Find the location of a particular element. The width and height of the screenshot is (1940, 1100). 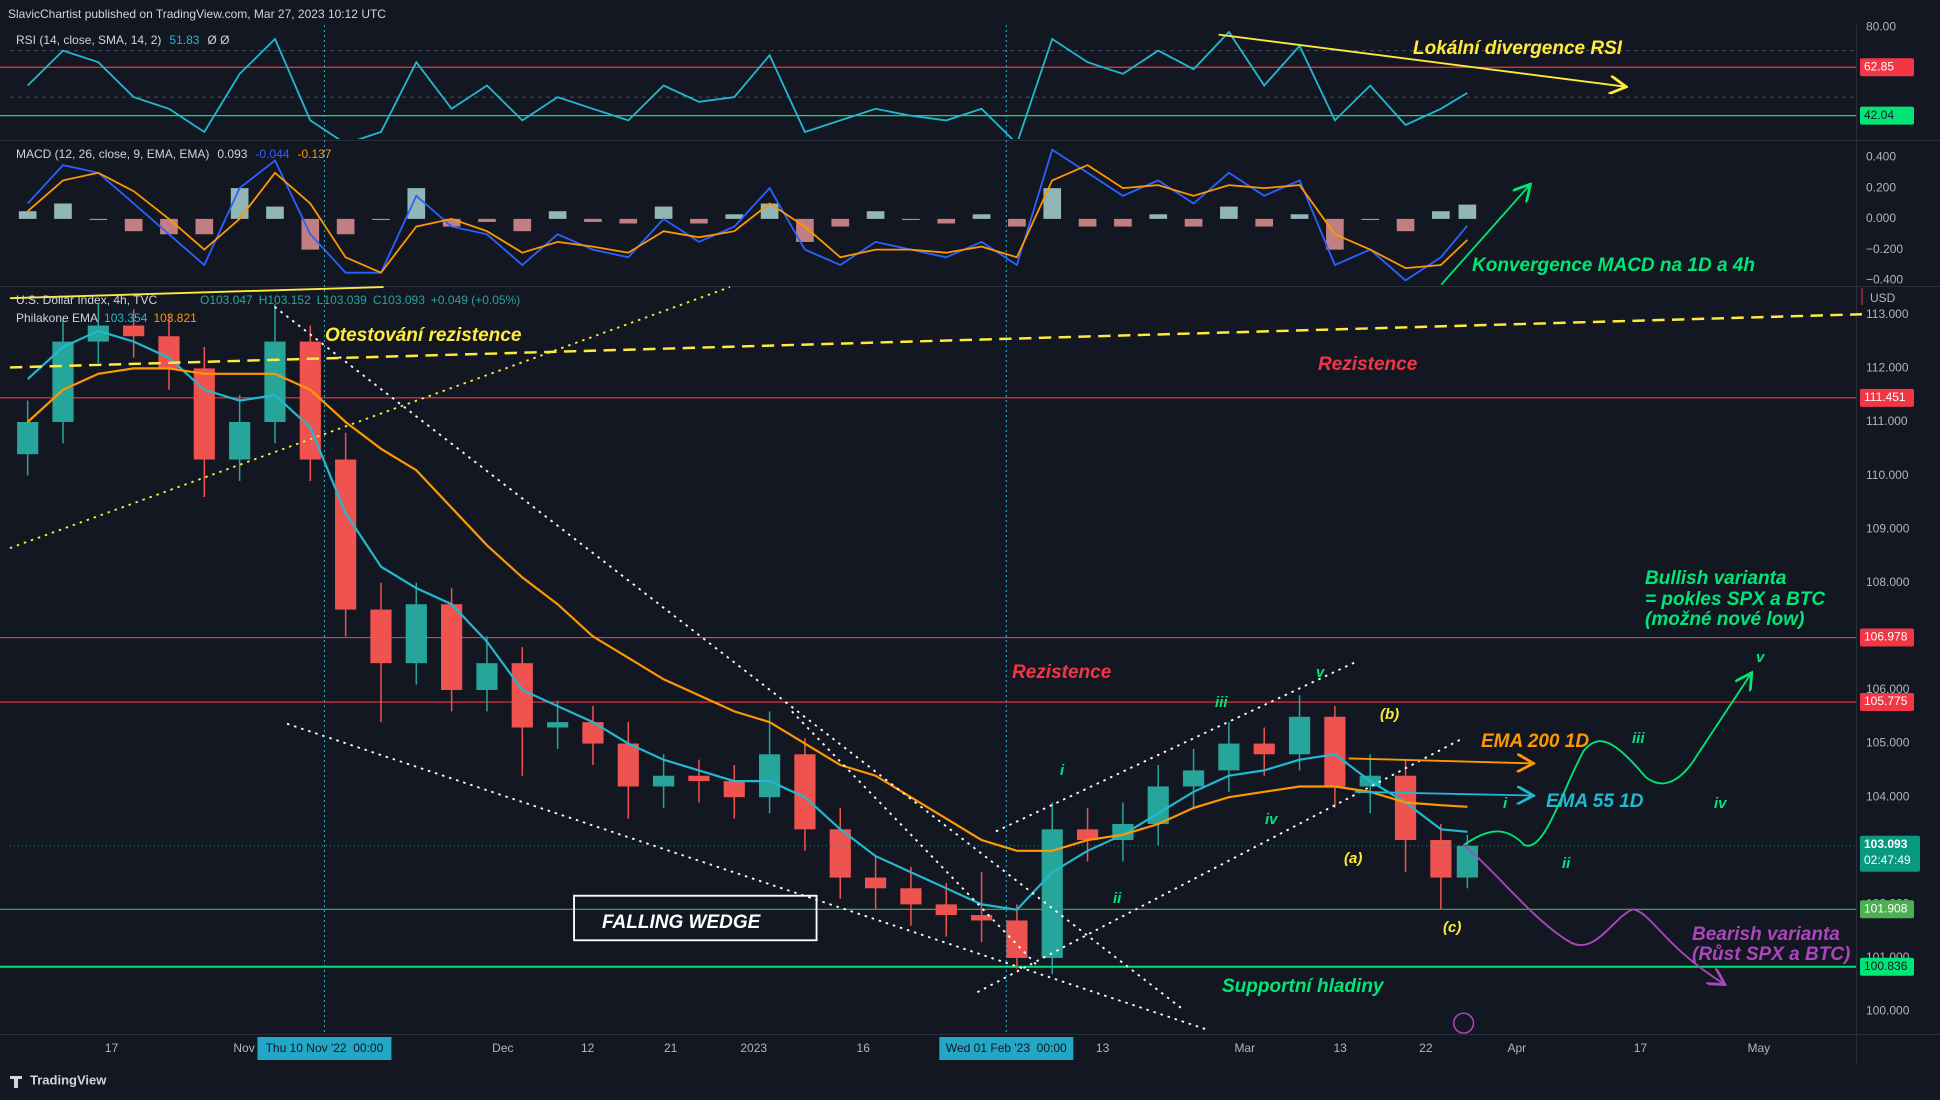

price-label: 101.908 is located at coordinates (1886, 908).